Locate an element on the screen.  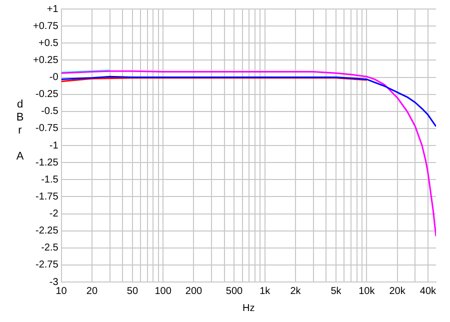
y-tick-label: +0.25 is located at coordinates (45, 60).